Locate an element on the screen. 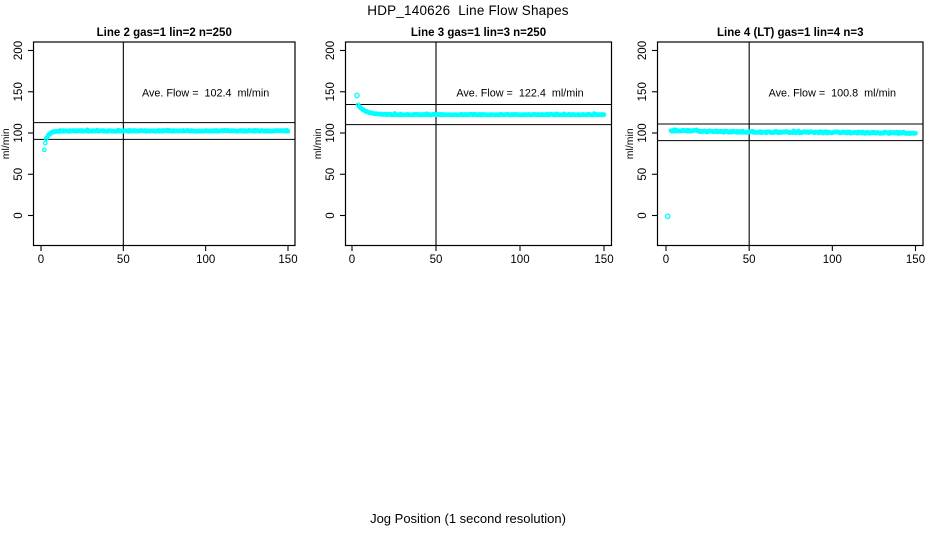 This screenshot has width=936, height=540. panel-title: Line 3 gas=1 lin=3 n=250 is located at coordinates (478, 33).